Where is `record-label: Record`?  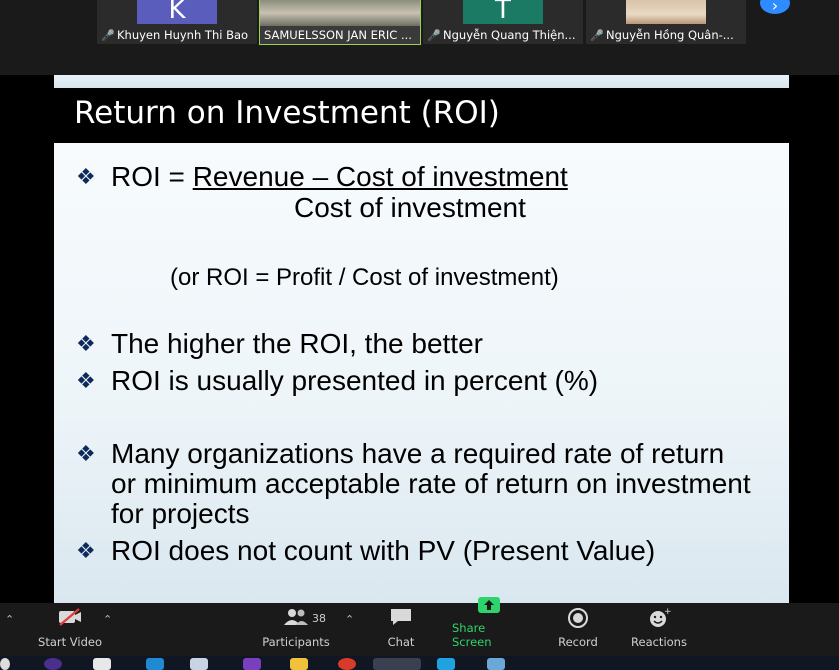 record-label: Record is located at coordinates (578, 642).